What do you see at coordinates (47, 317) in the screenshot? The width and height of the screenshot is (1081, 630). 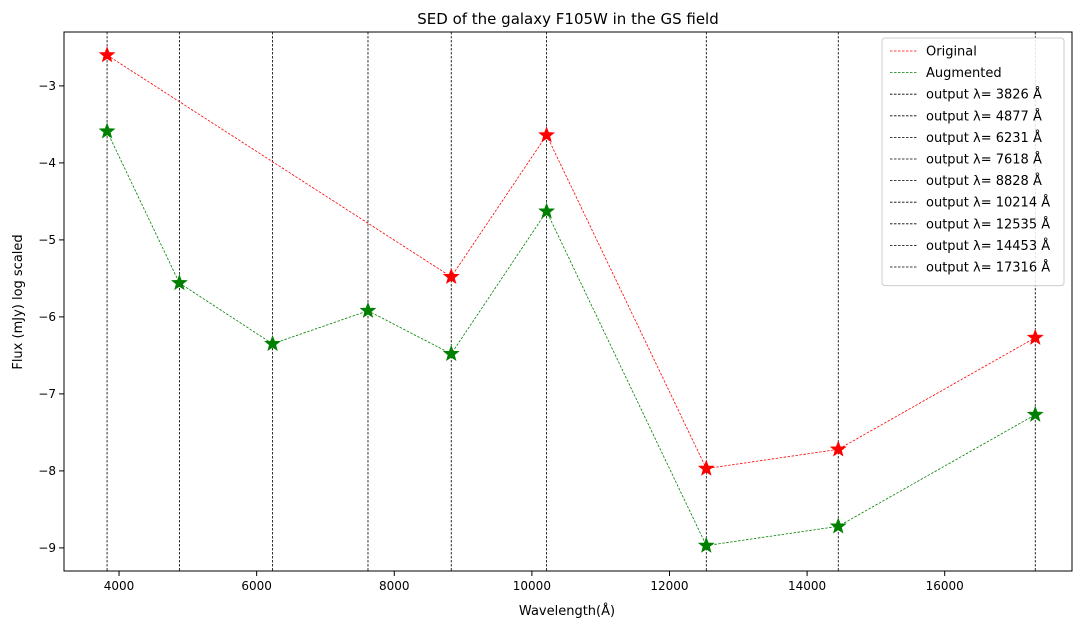 I see `y-tick-label: −6` at bounding box center [47, 317].